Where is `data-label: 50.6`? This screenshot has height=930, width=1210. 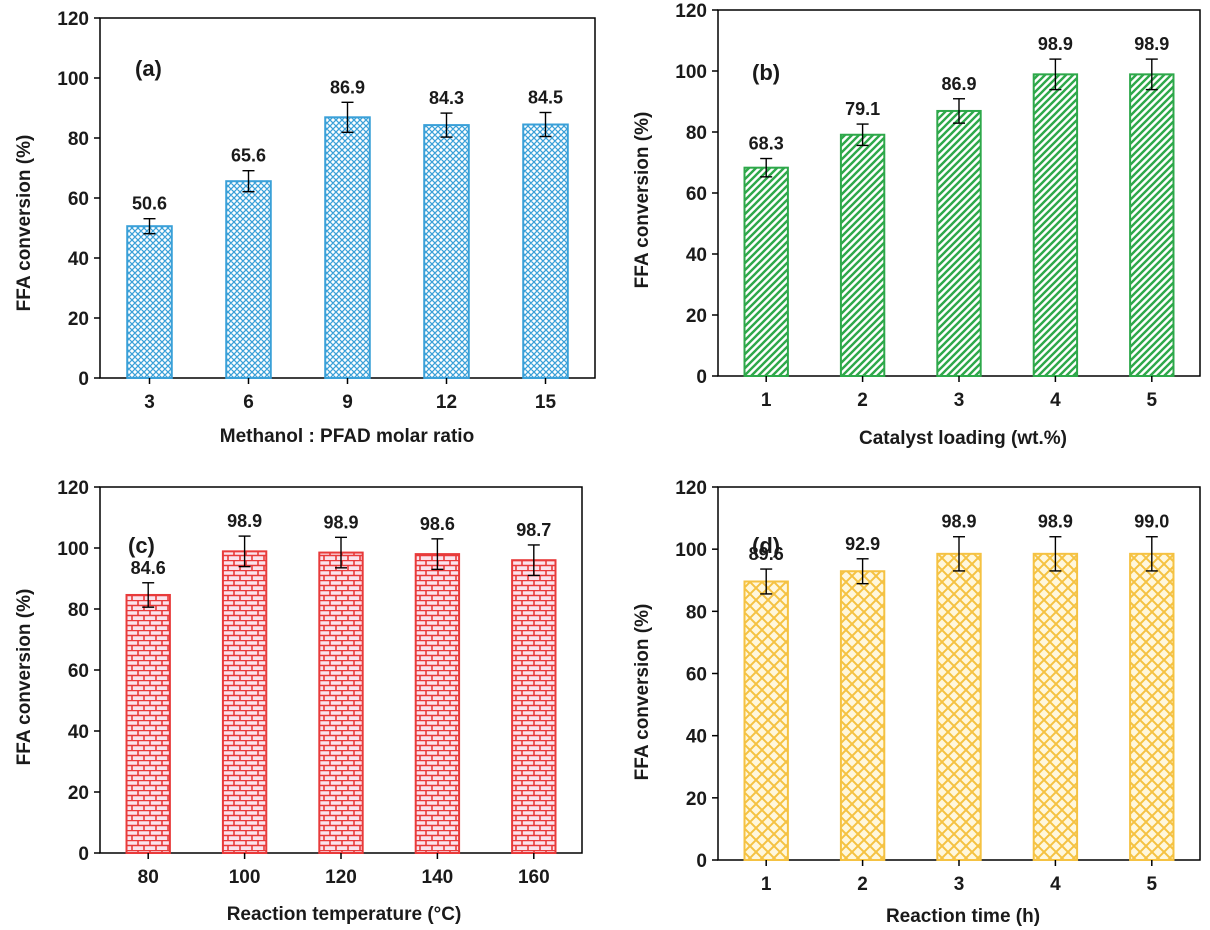
data-label: 50.6 is located at coordinates (149, 204).